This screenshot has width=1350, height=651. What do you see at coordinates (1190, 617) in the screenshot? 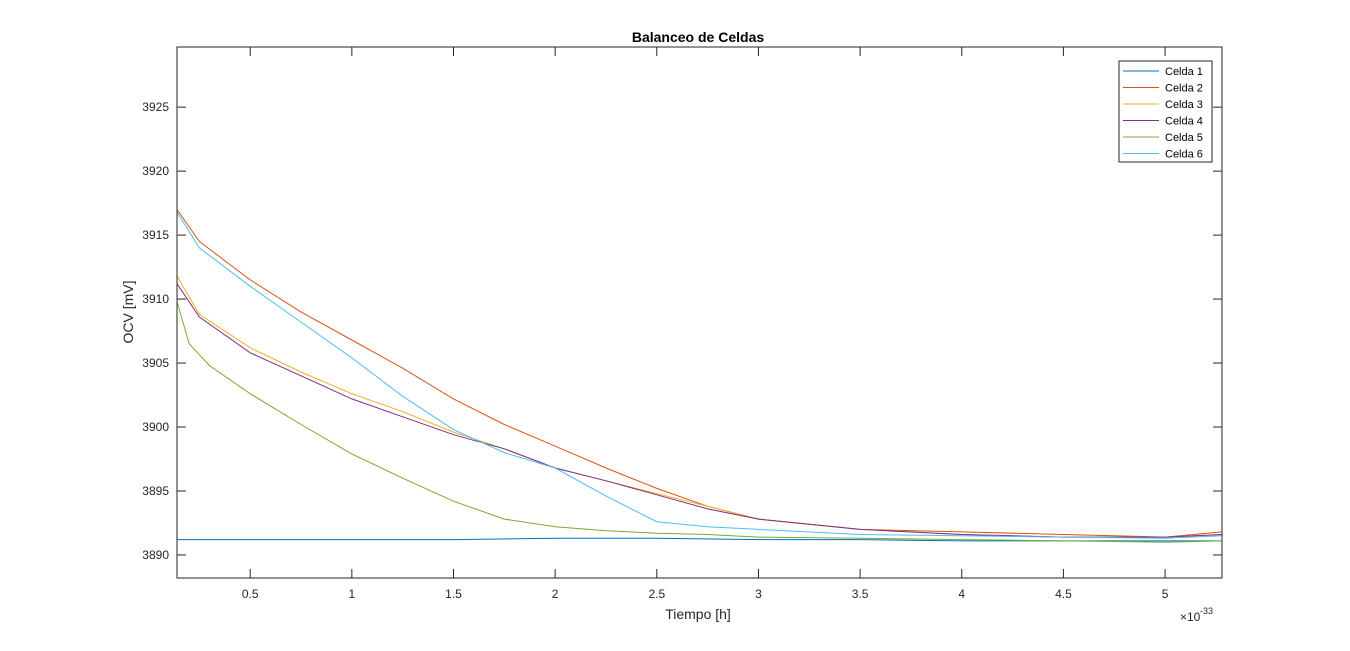
I see `x-exponent-base: ×10` at bounding box center [1190, 617].